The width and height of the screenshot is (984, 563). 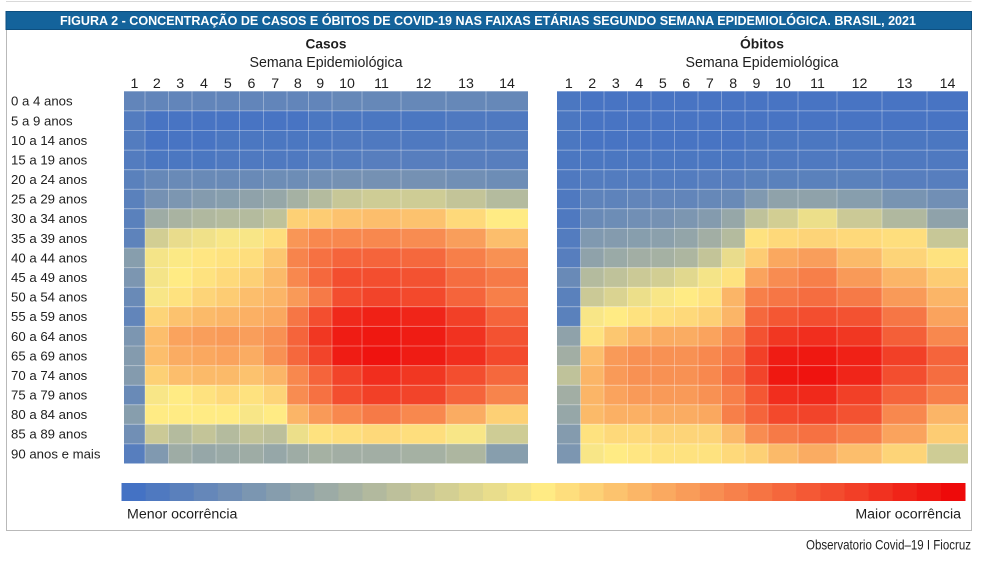 I want to click on svg-text: 60 a 64 anos, so click(x=49, y=336).